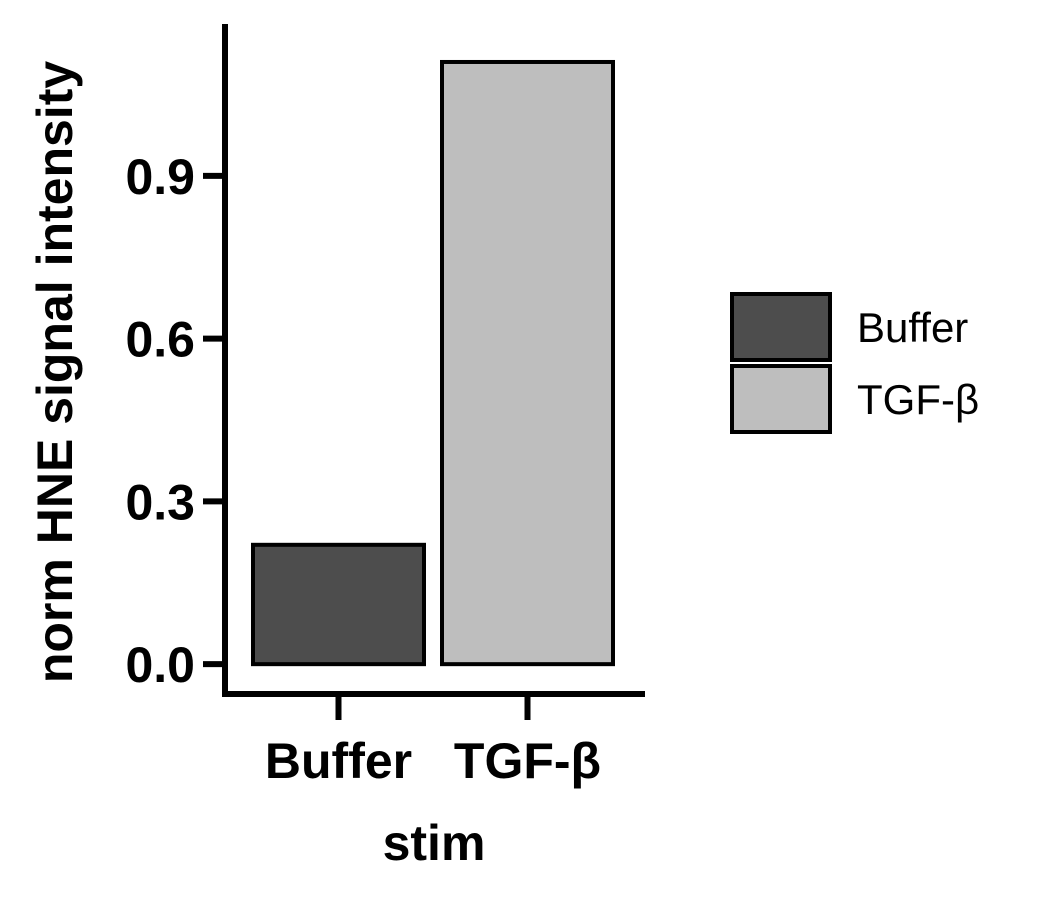  I want to click on y-tick-label: 0.0, so click(160, 665).